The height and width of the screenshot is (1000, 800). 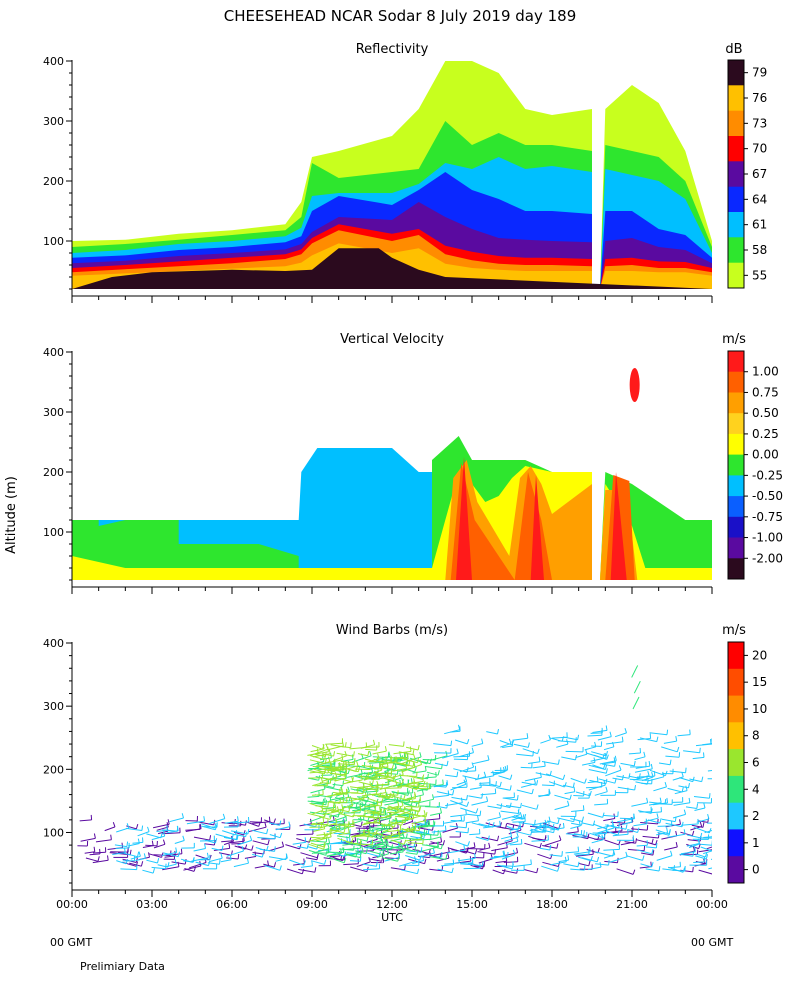 What do you see at coordinates (759, 250) in the screenshot?
I see `colorbar-label: 58` at bounding box center [759, 250].